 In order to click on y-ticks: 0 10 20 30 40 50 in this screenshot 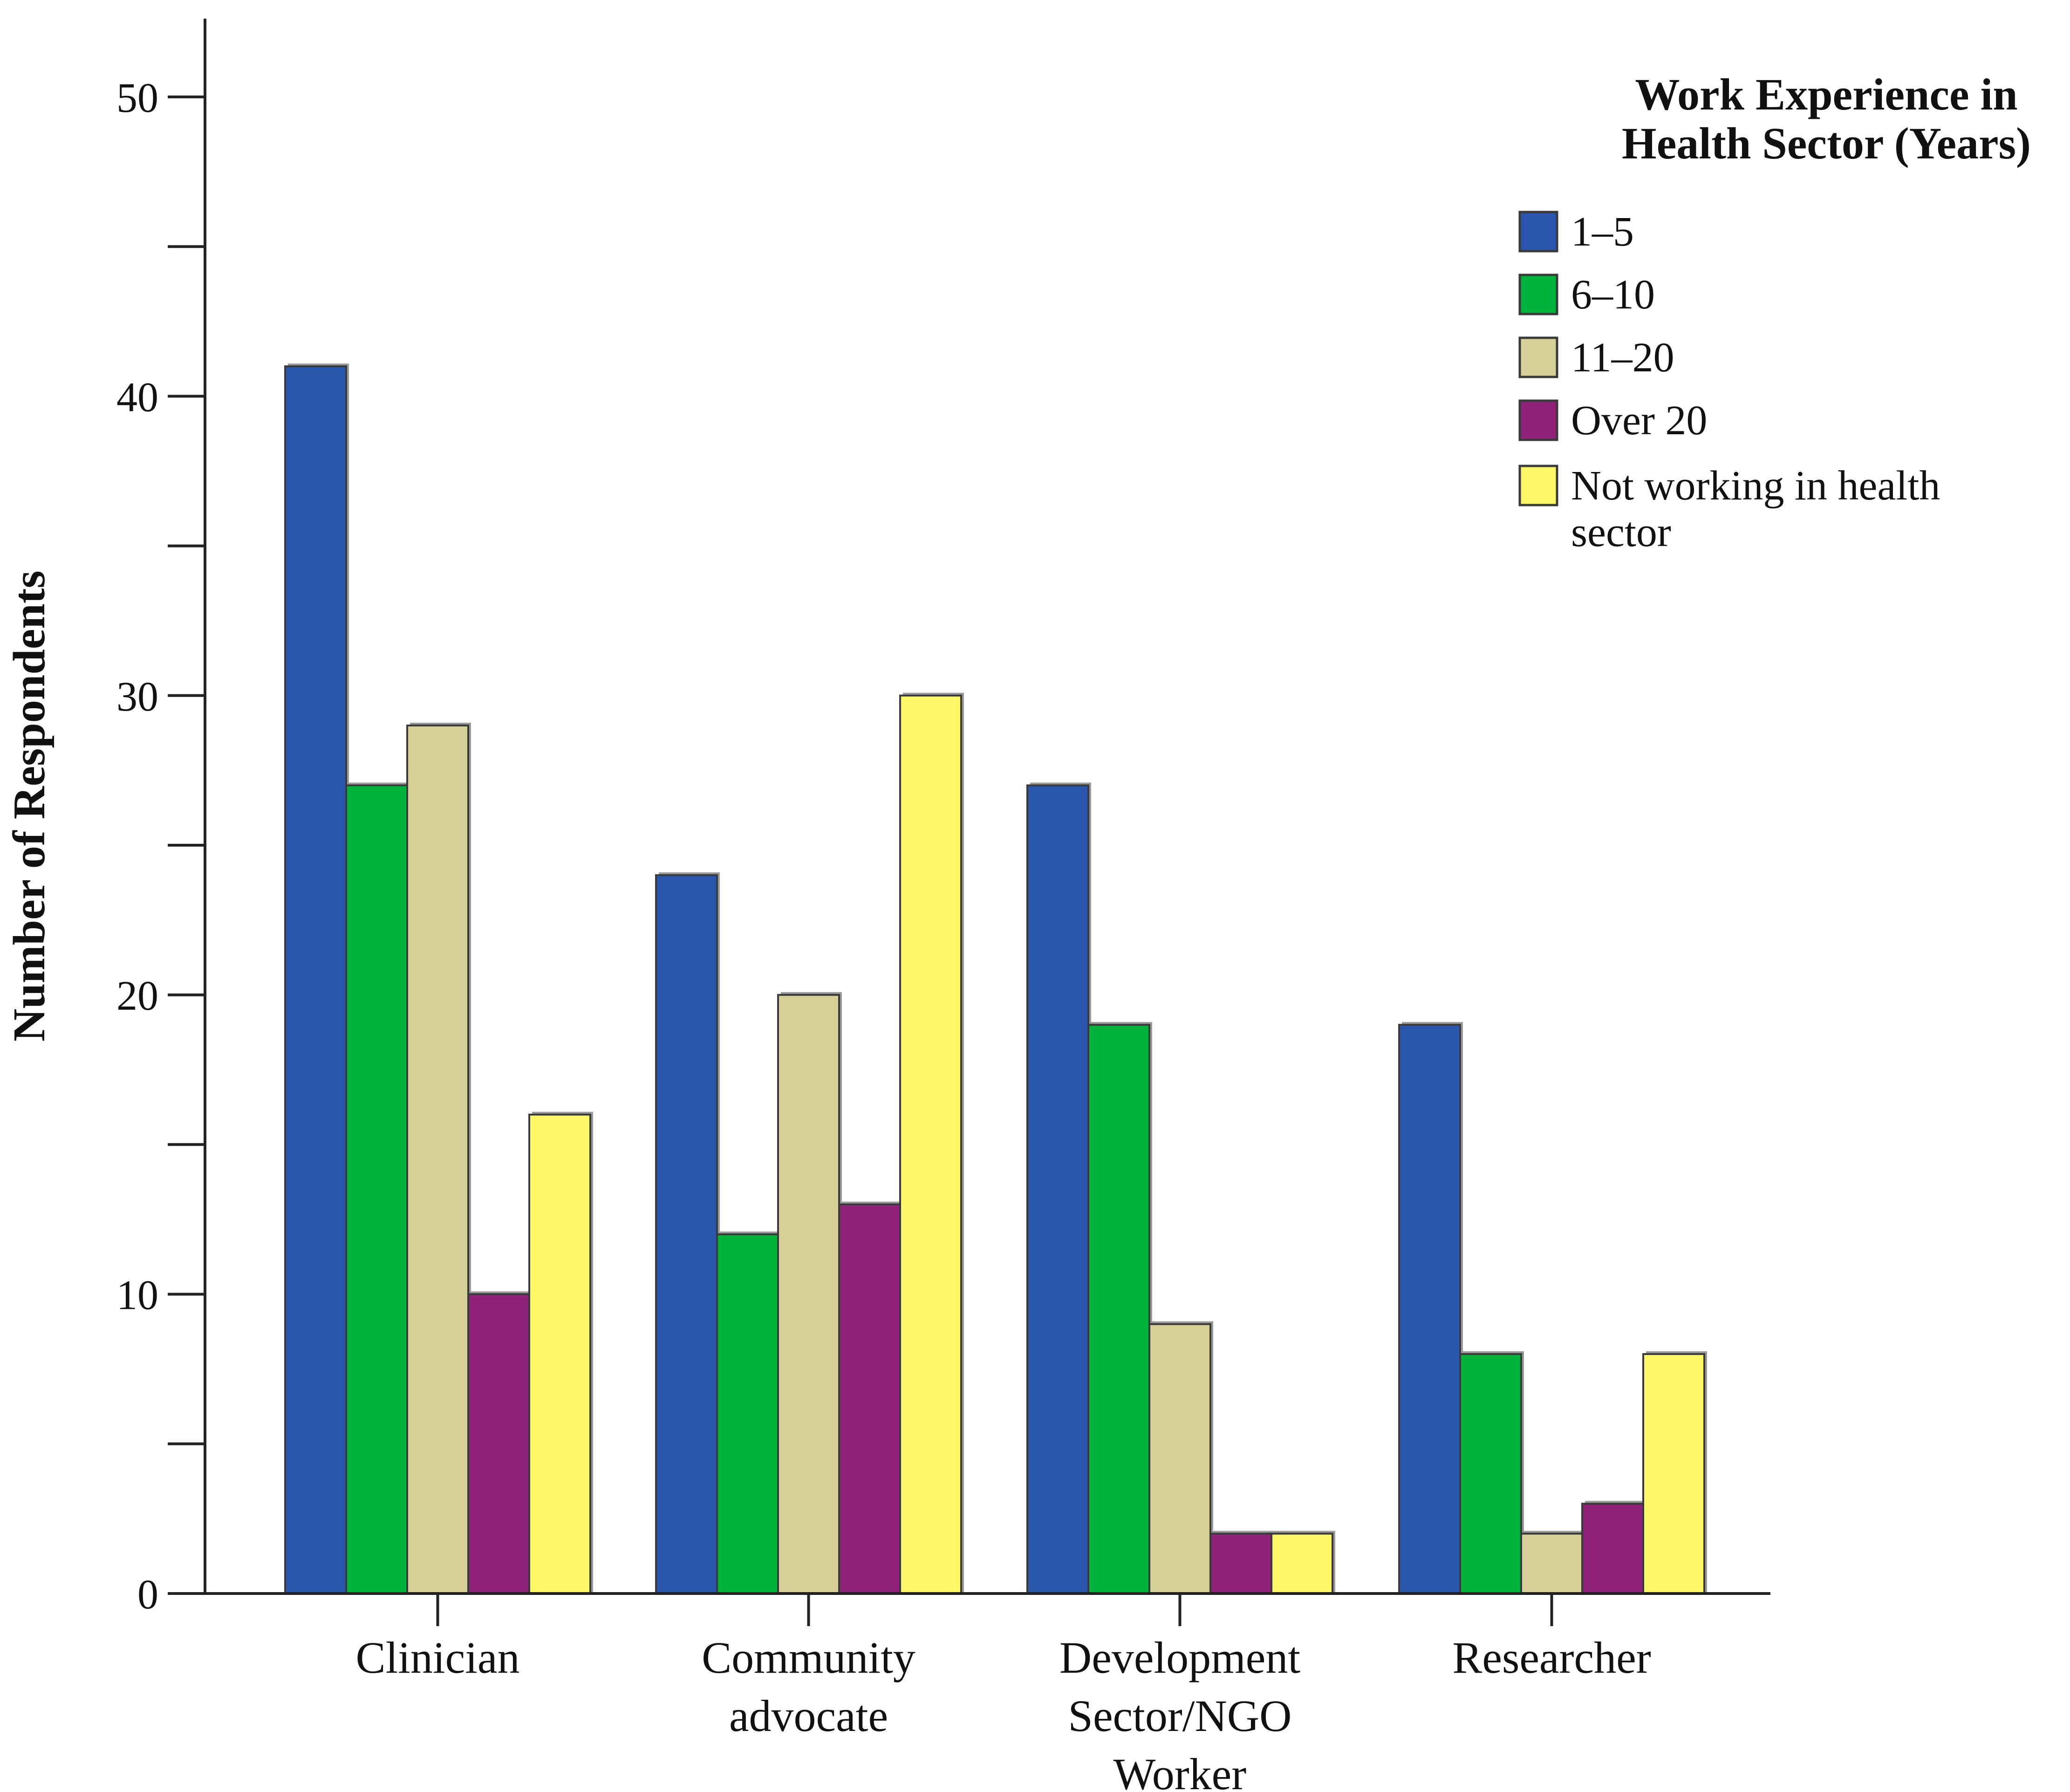, I will do `click(161, 846)`.